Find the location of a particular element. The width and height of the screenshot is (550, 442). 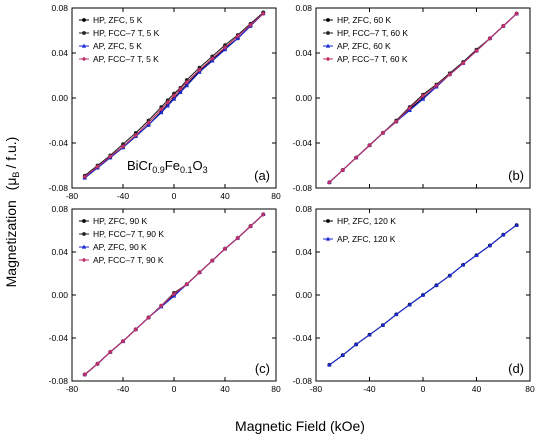

legend-label: AP, FCC–7 T, 5 K is located at coordinates (126, 59).